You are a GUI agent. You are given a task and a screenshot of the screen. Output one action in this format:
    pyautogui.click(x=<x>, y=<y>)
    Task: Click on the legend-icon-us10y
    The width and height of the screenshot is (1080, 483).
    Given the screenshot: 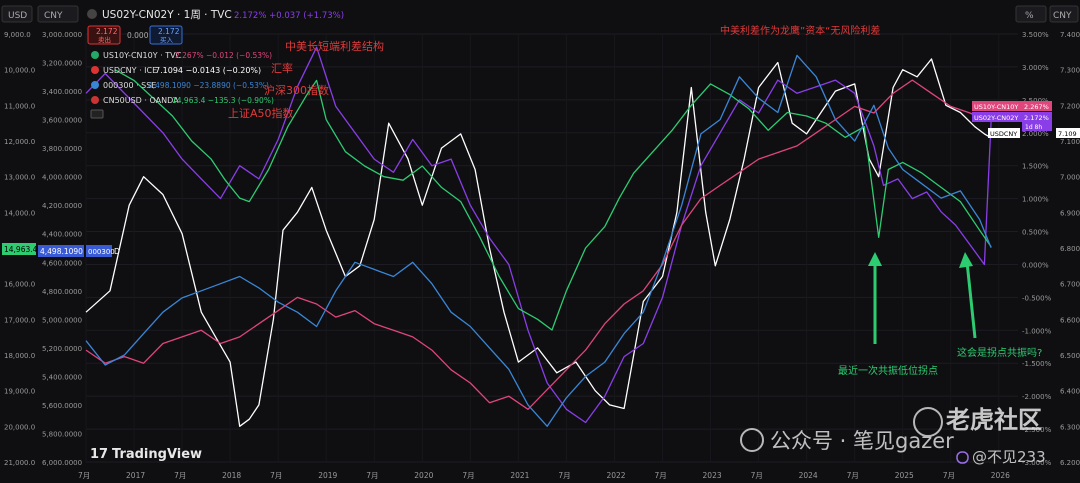 What is the action you would take?
    pyautogui.click(x=95, y=55)
    